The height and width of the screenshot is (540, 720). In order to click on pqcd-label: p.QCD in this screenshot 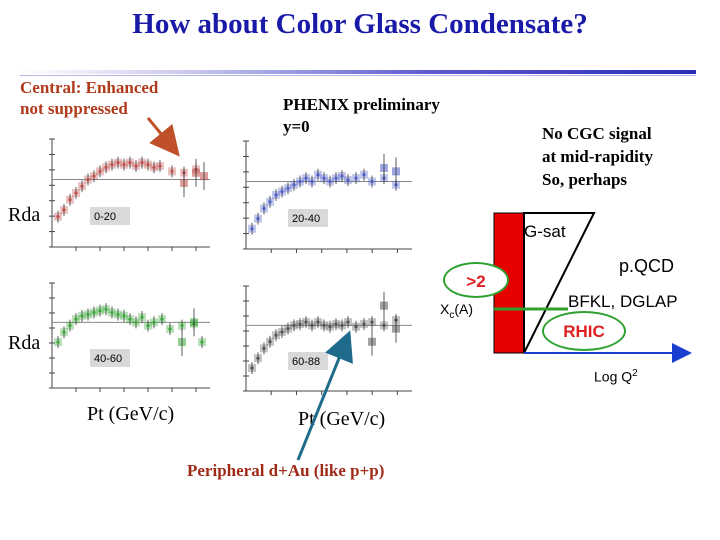, I will do `click(647, 266)`.